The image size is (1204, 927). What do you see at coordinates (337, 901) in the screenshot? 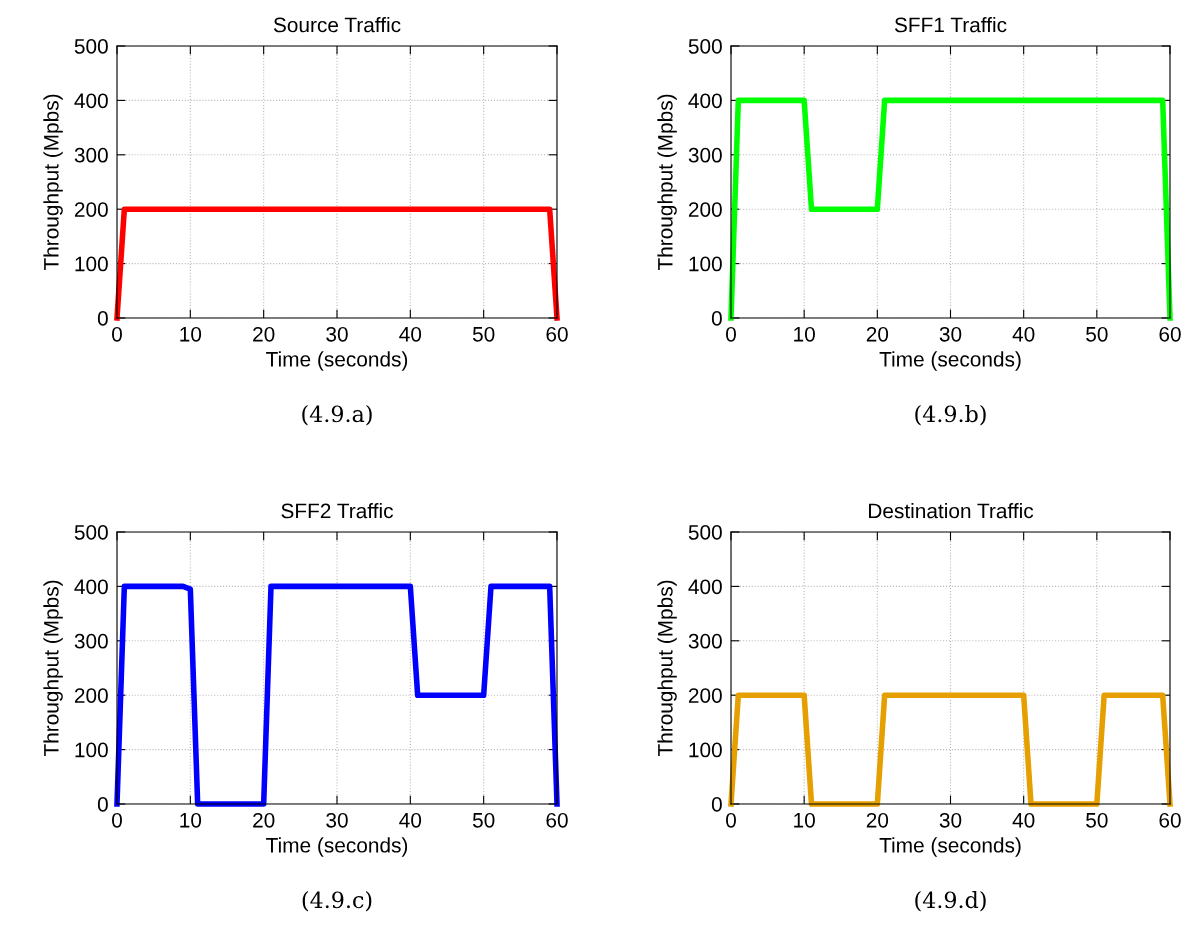
I see `text: (4.9.c)` at bounding box center [337, 901].